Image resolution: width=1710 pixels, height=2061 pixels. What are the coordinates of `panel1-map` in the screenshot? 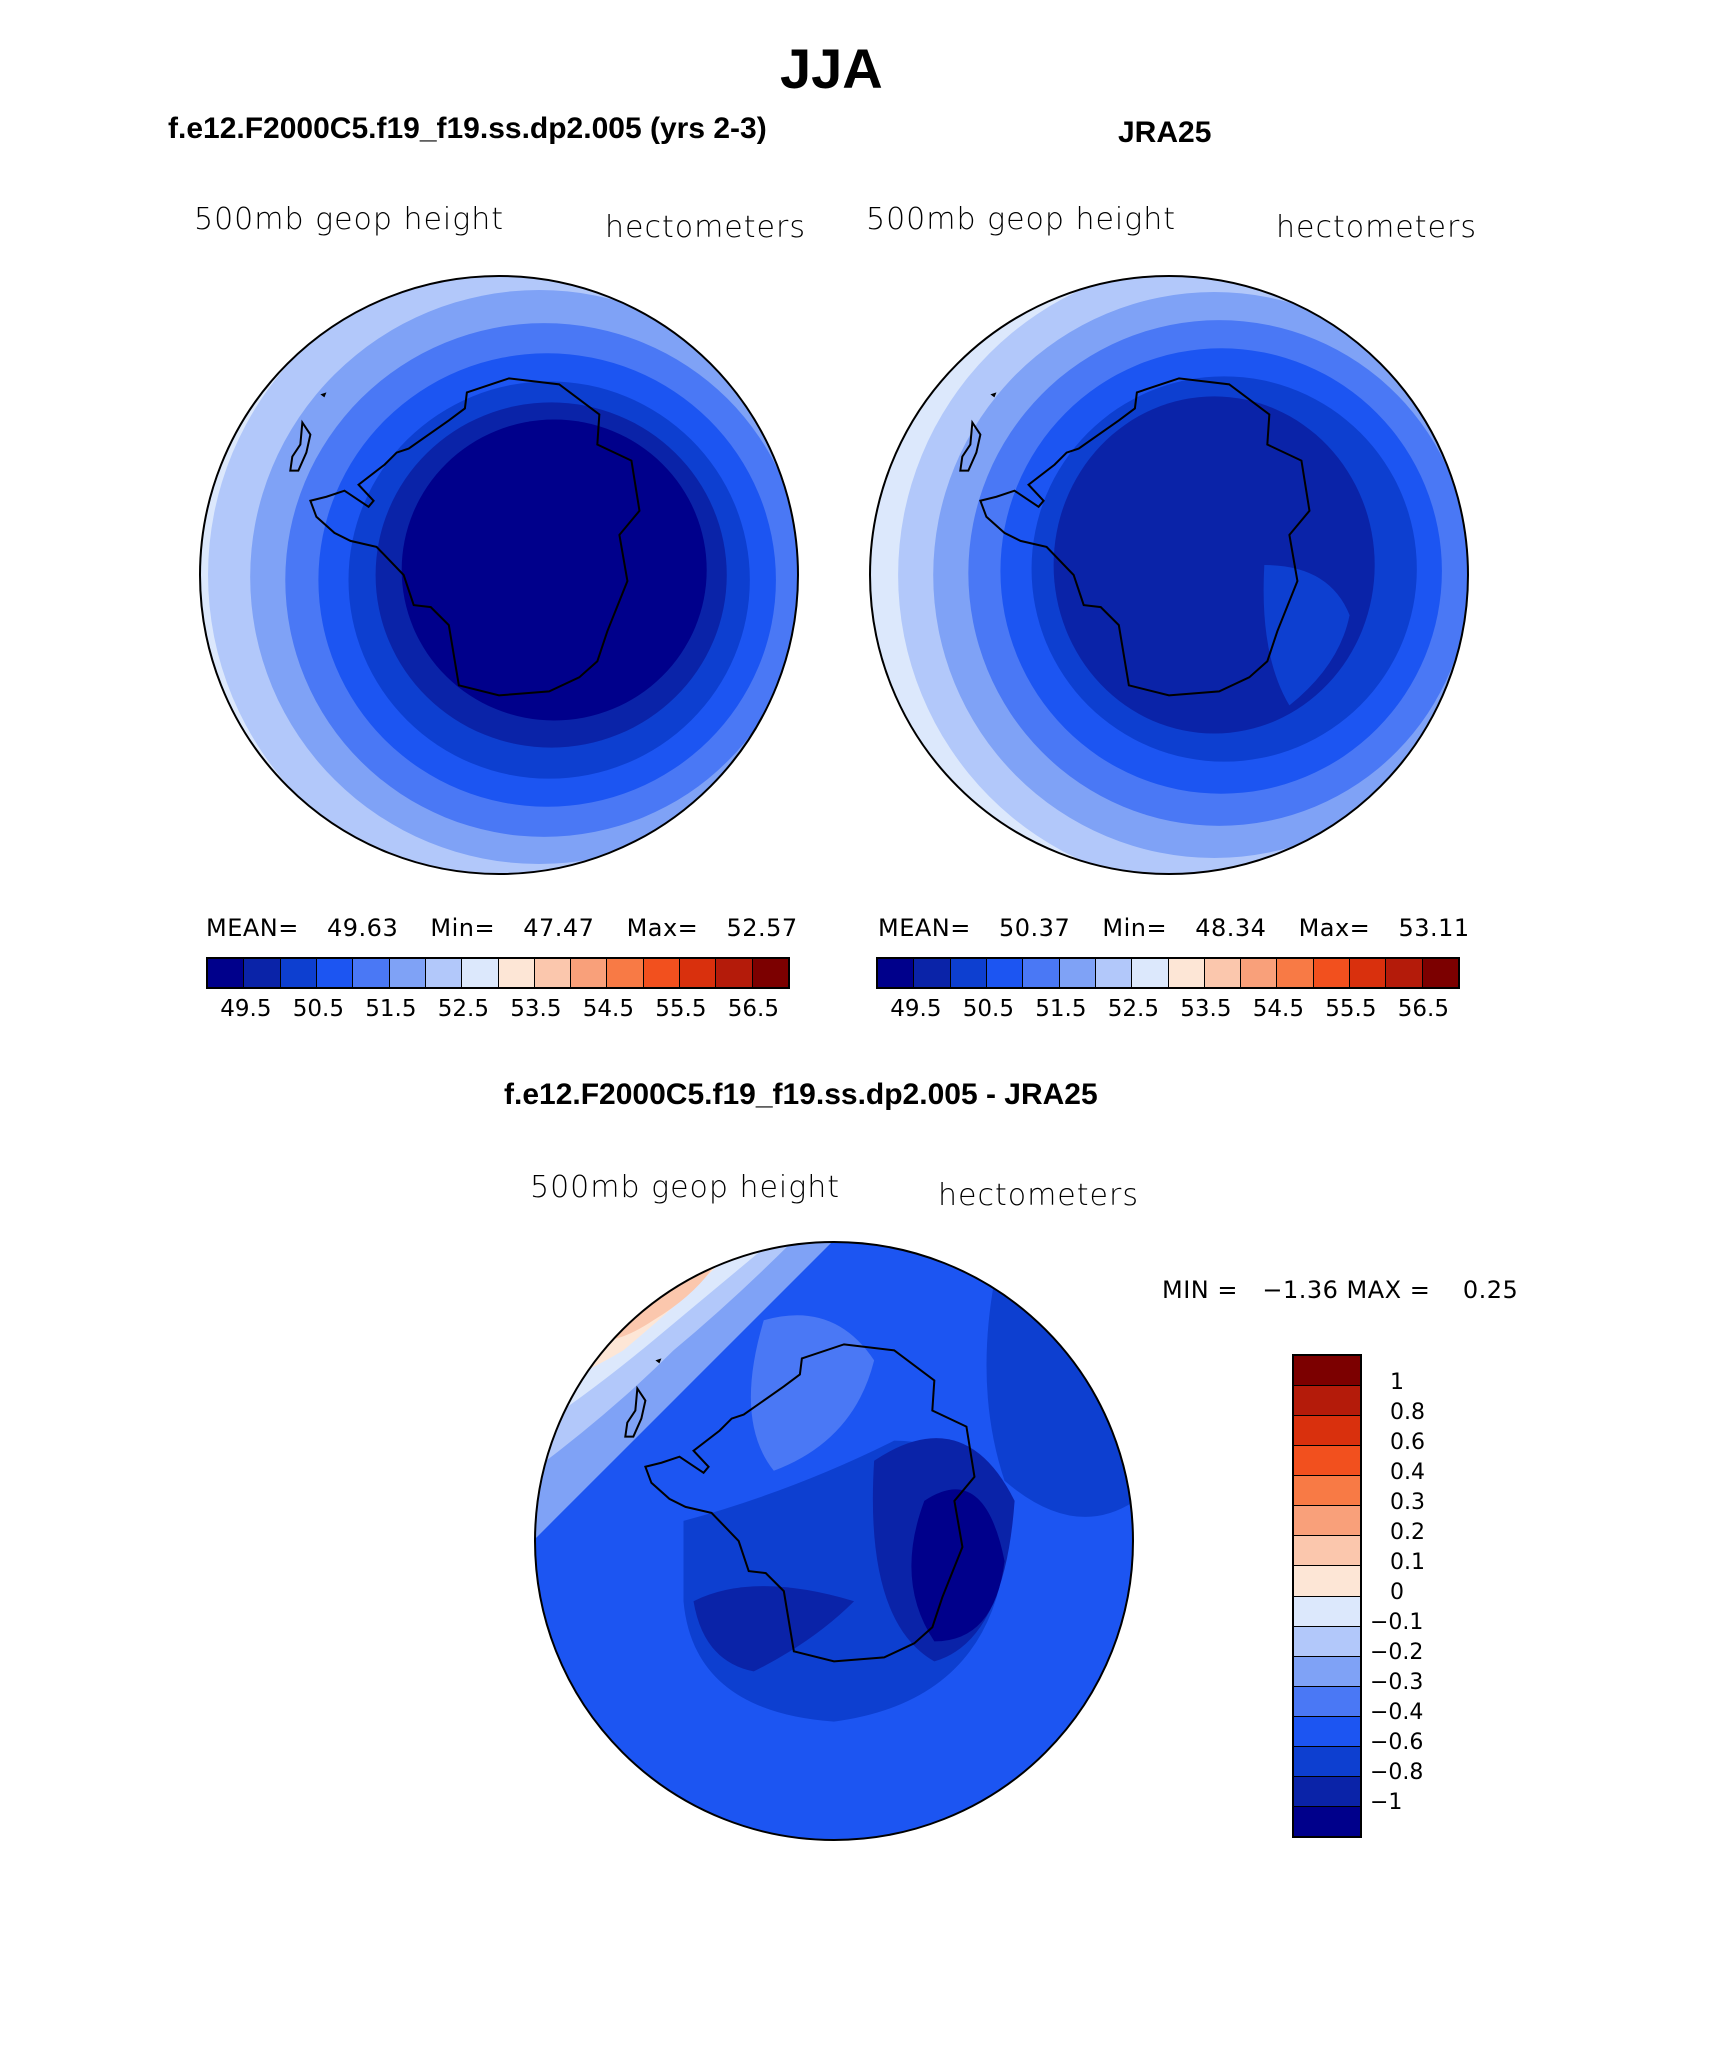 It's located at (499, 575).